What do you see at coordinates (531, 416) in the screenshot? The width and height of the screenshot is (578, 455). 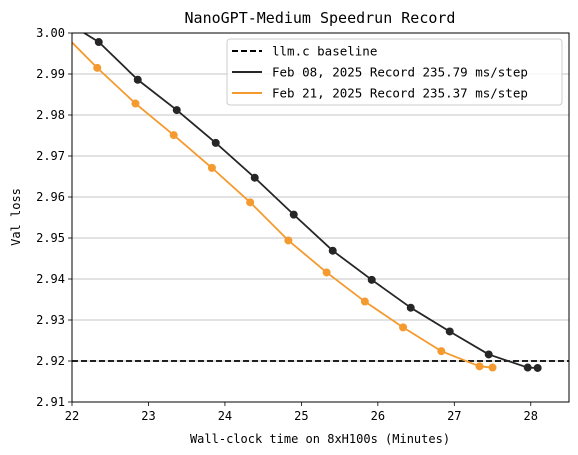 I see `x-tick-label: 28` at bounding box center [531, 416].